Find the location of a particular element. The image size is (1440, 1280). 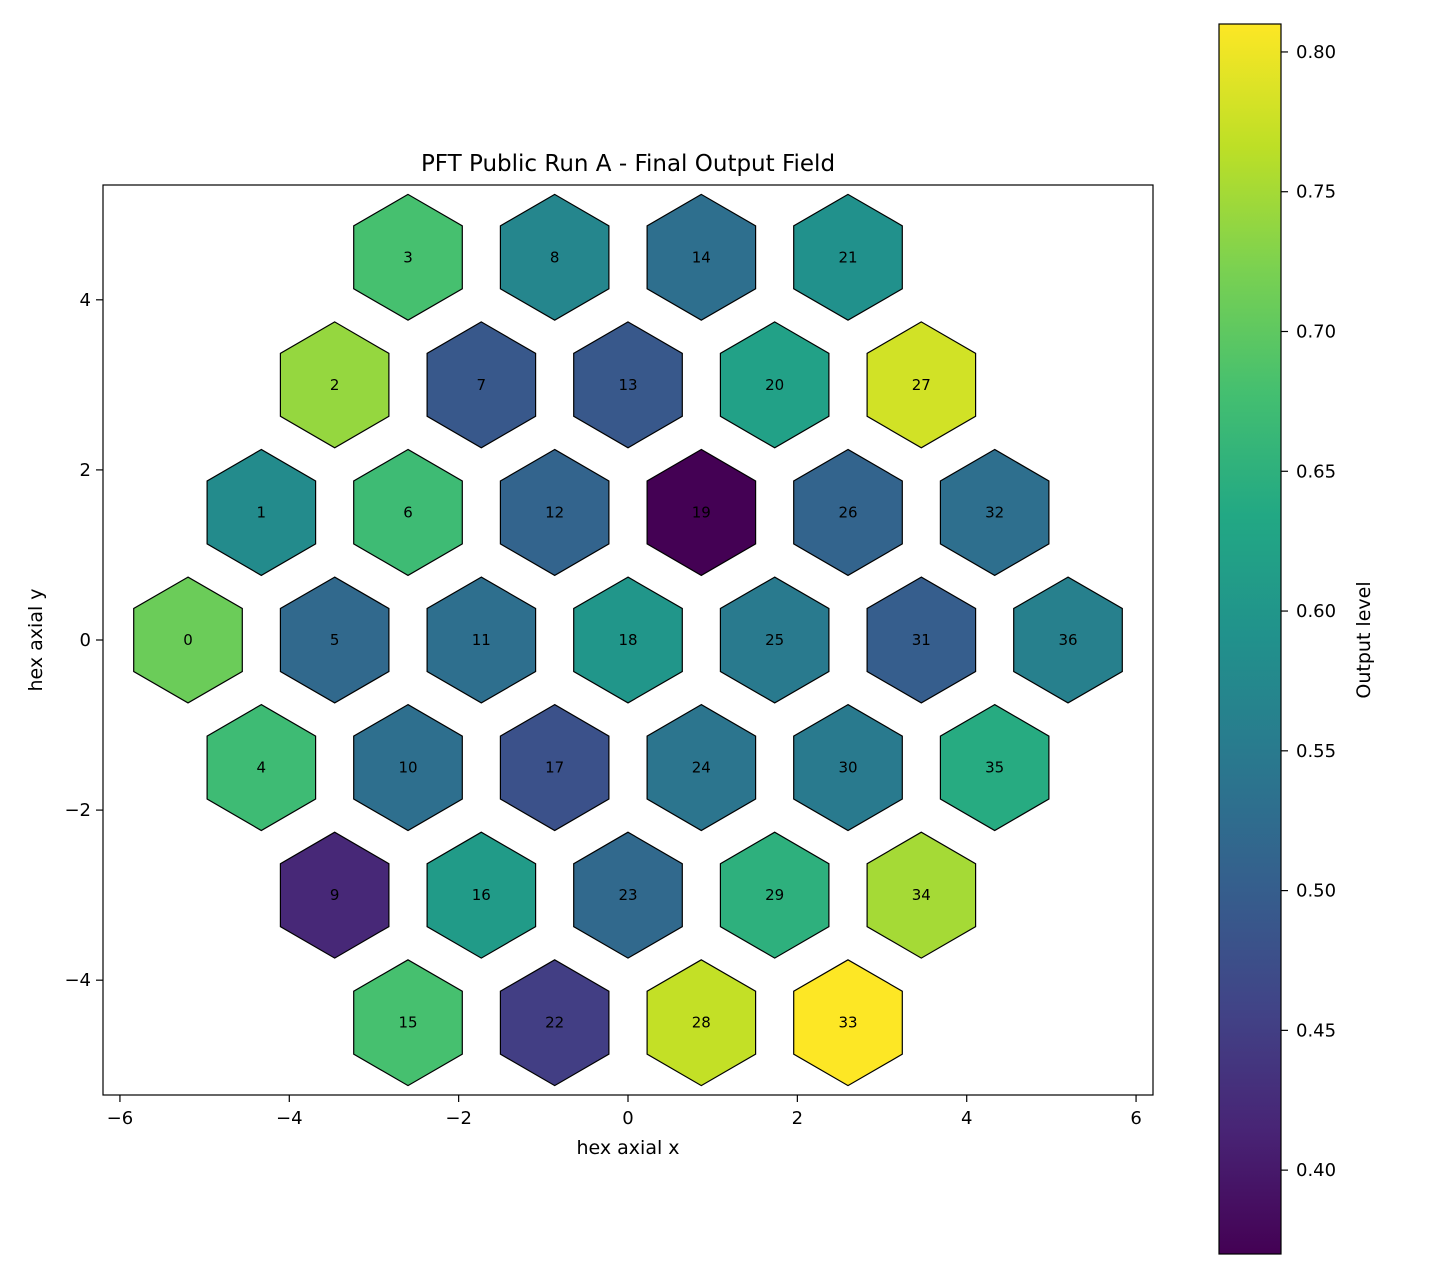

hex-label: 14 is located at coordinates (701, 257).